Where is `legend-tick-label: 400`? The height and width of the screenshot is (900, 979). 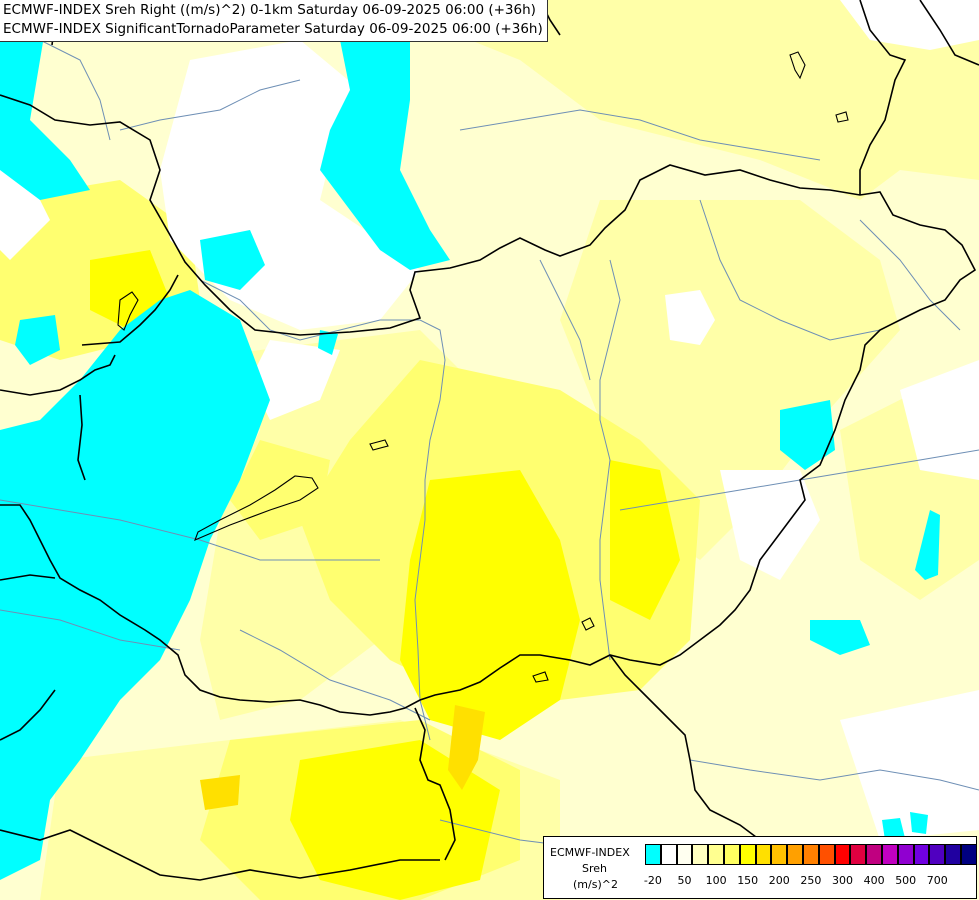 legend-tick-label: 400 is located at coordinates (874, 880).